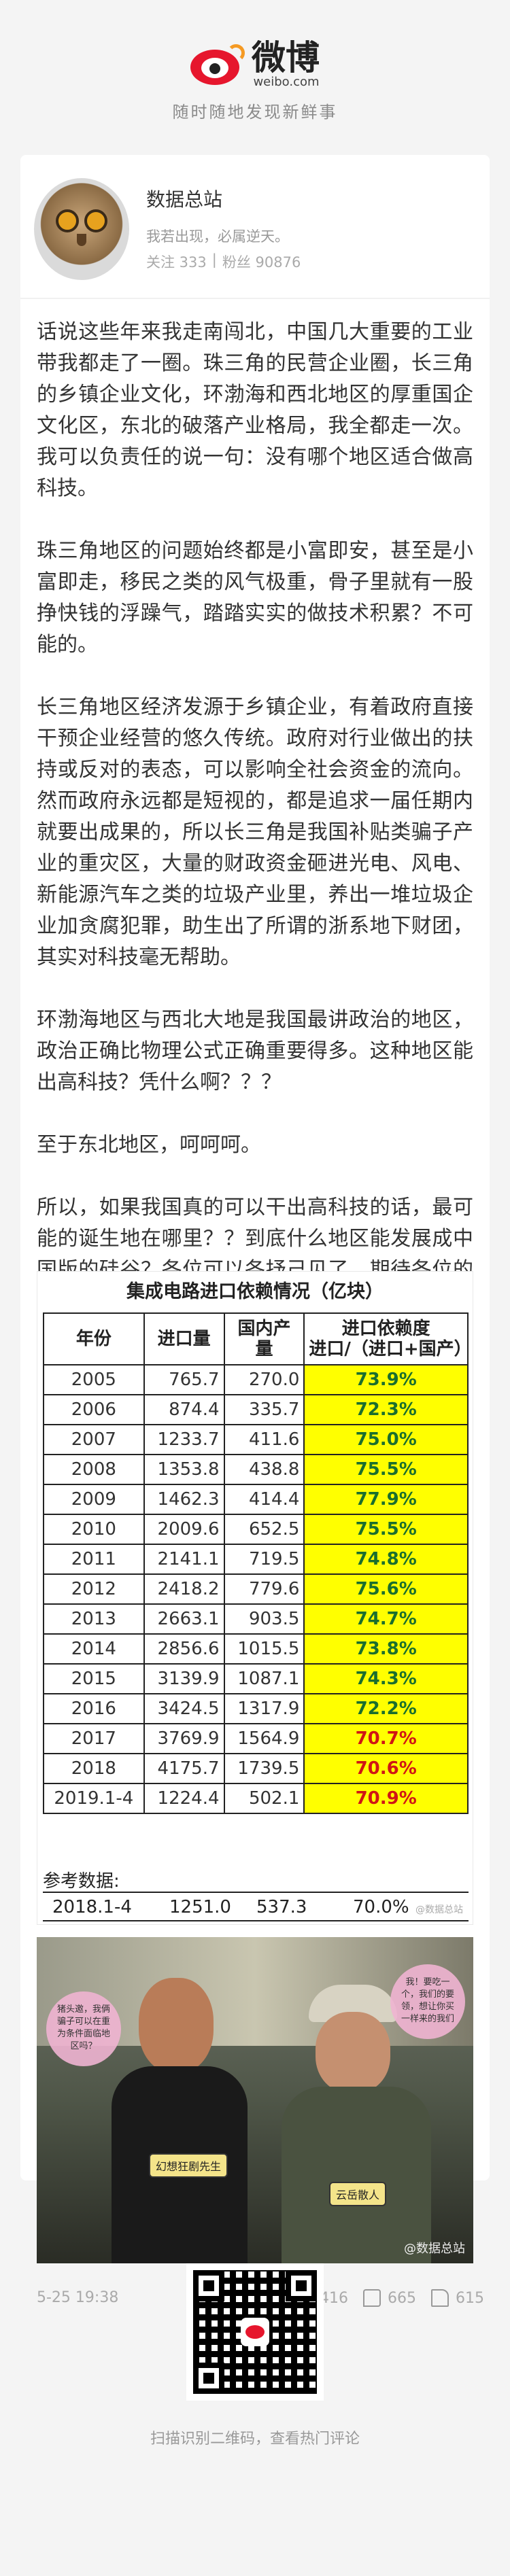 This screenshot has height=2576, width=510. I want to click on table-watermark: @数据总站, so click(439, 1909).